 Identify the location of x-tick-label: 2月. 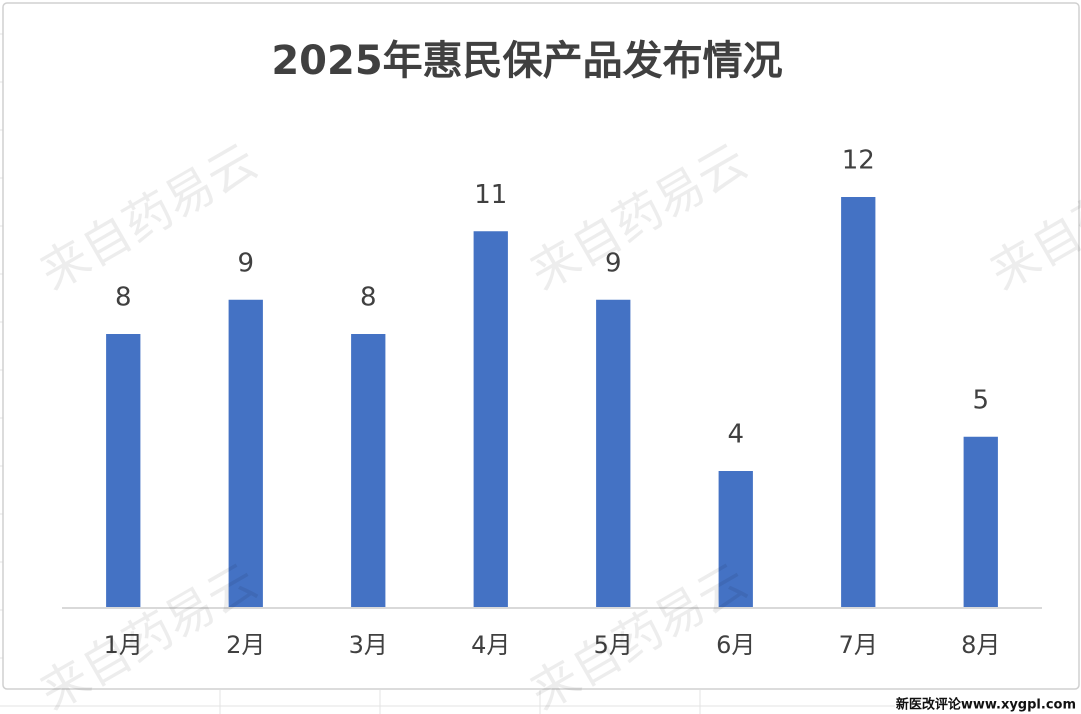
(245, 645).